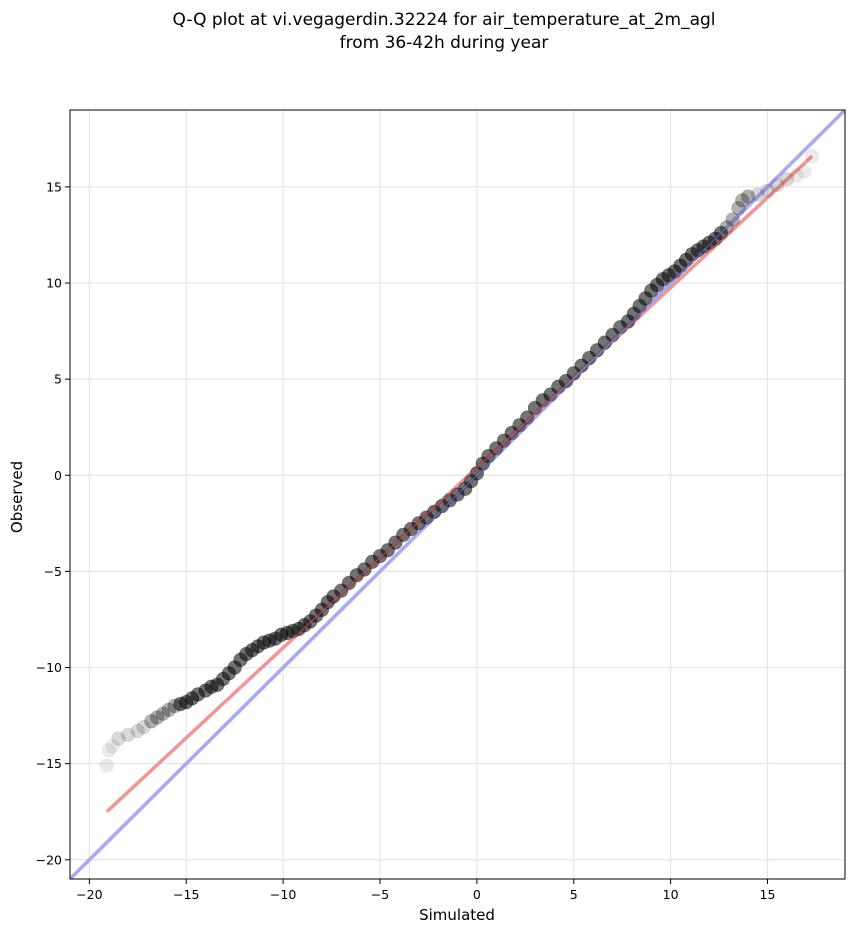 The image size is (854, 934). What do you see at coordinates (49, 859) in the screenshot?
I see `y-tick-label: −20` at bounding box center [49, 859].